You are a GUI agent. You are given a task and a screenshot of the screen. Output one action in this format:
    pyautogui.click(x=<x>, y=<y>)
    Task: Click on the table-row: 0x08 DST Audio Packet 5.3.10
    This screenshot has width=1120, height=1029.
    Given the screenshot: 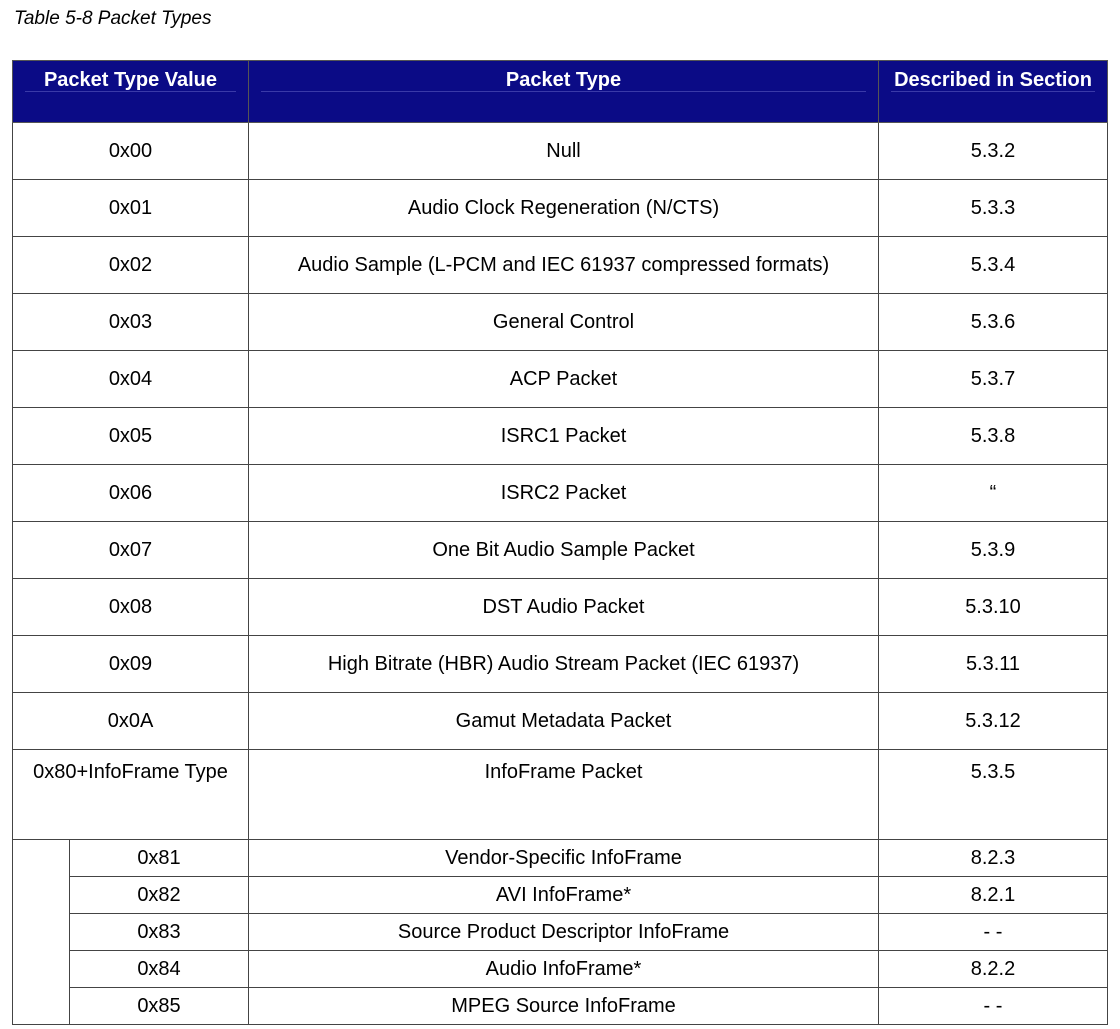 What is the action you would take?
    pyautogui.click(x=560, y=607)
    